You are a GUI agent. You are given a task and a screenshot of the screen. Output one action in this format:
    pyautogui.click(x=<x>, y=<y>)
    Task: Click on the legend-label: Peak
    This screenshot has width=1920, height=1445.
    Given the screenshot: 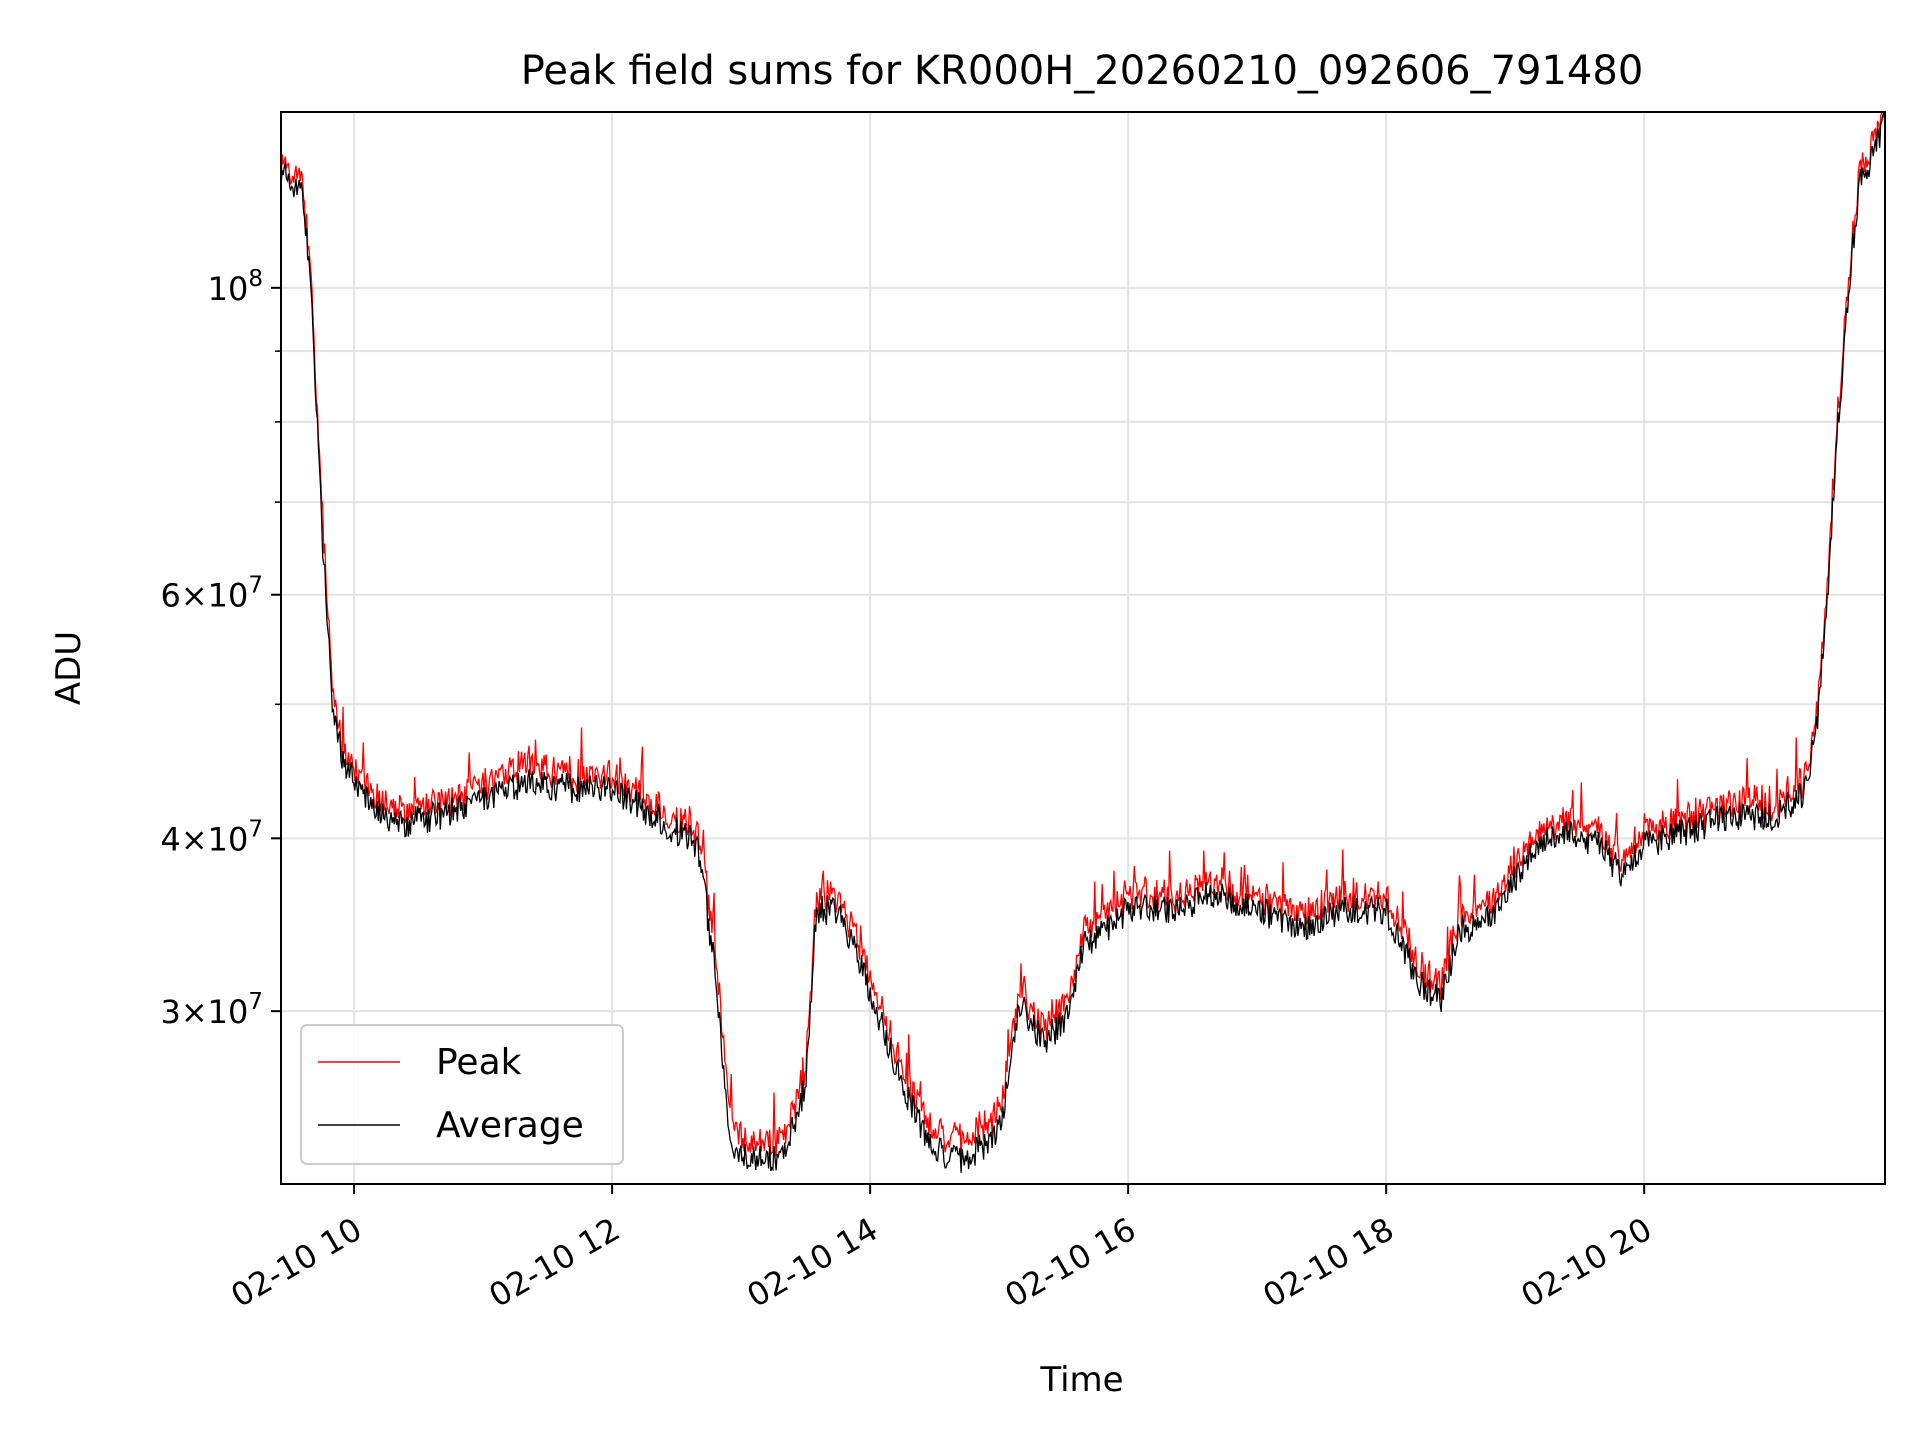 What is the action you would take?
    pyautogui.click(x=479, y=1062)
    